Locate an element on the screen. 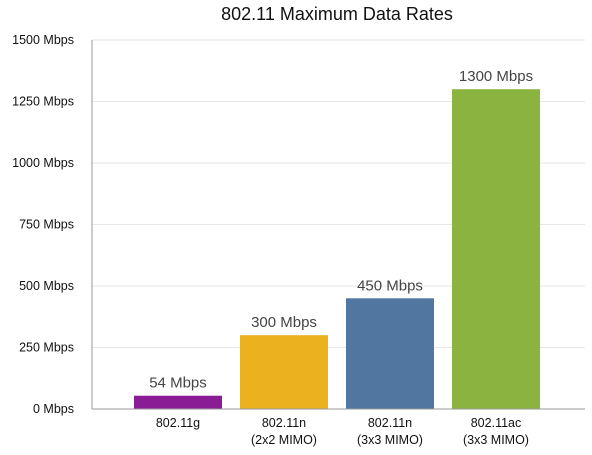 The image size is (592, 455). x-category-label: 802.11ac is located at coordinates (496, 423).